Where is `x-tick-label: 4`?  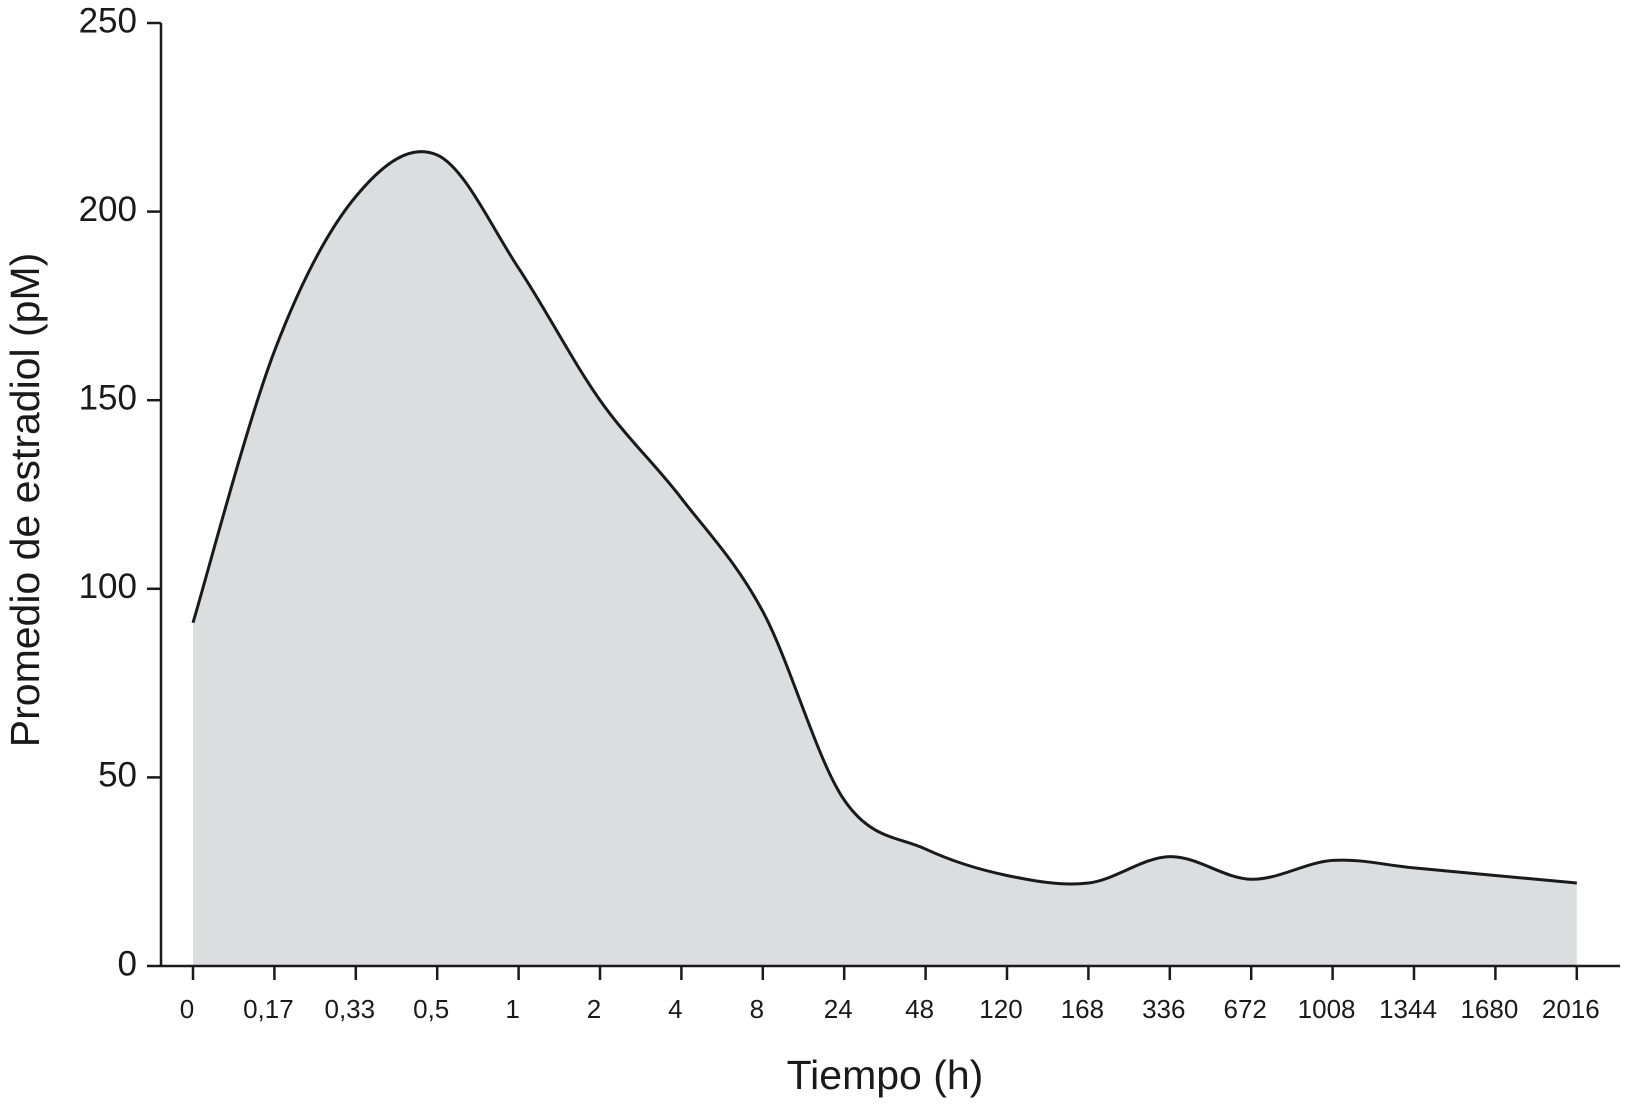
x-tick-label: 4 is located at coordinates (675, 1009).